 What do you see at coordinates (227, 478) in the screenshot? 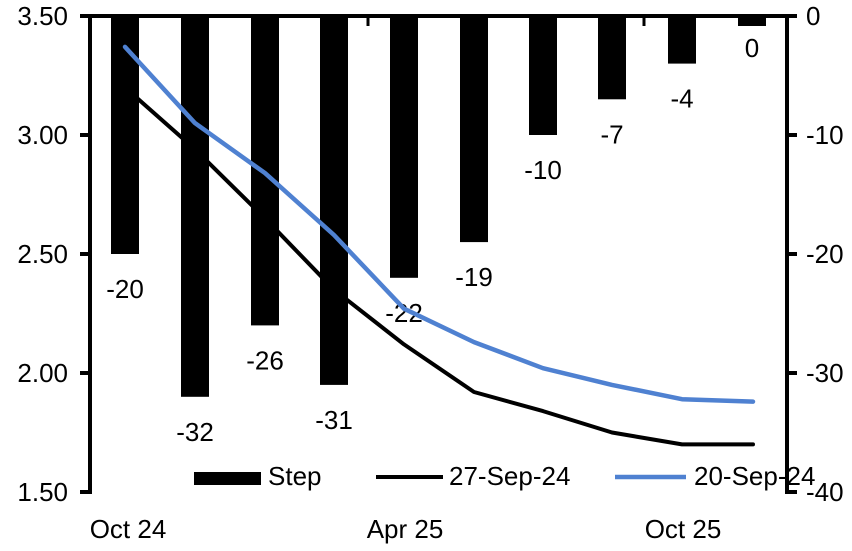
I see `legend-step-swatch` at bounding box center [227, 478].